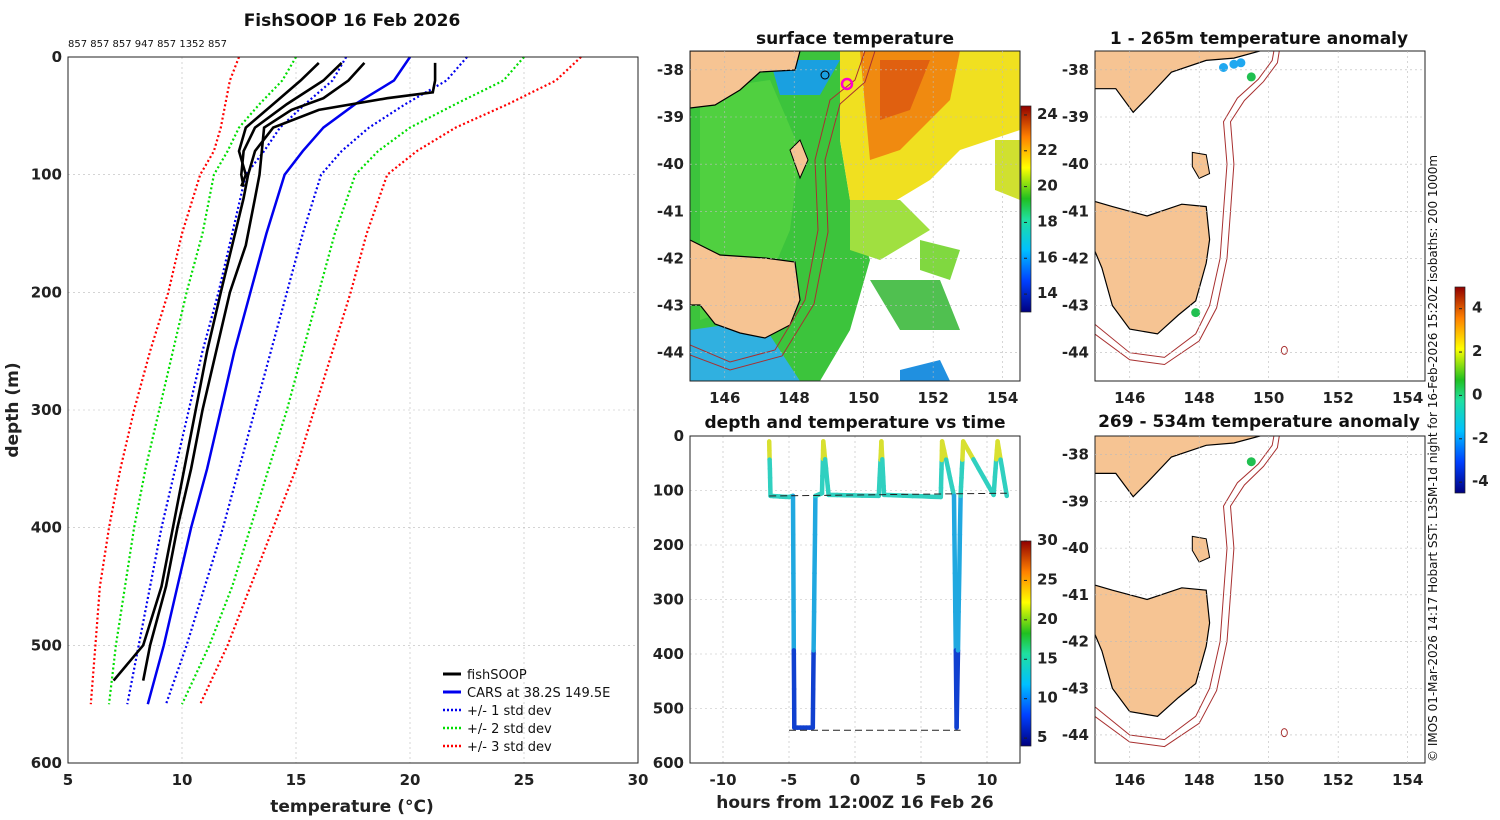 Image resolution: width=1500 pixels, height=820 pixels. I want to click on ts-ytick-400: 400, so click(668, 654).